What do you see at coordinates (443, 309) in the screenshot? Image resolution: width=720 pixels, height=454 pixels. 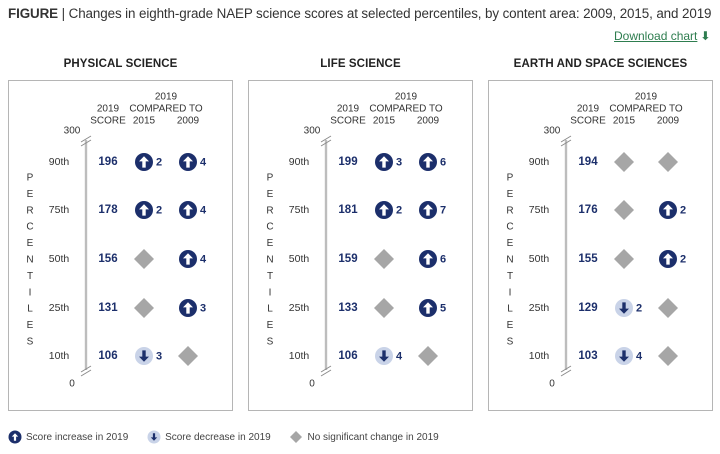 I see `vs2009-change-value: 5` at bounding box center [443, 309].